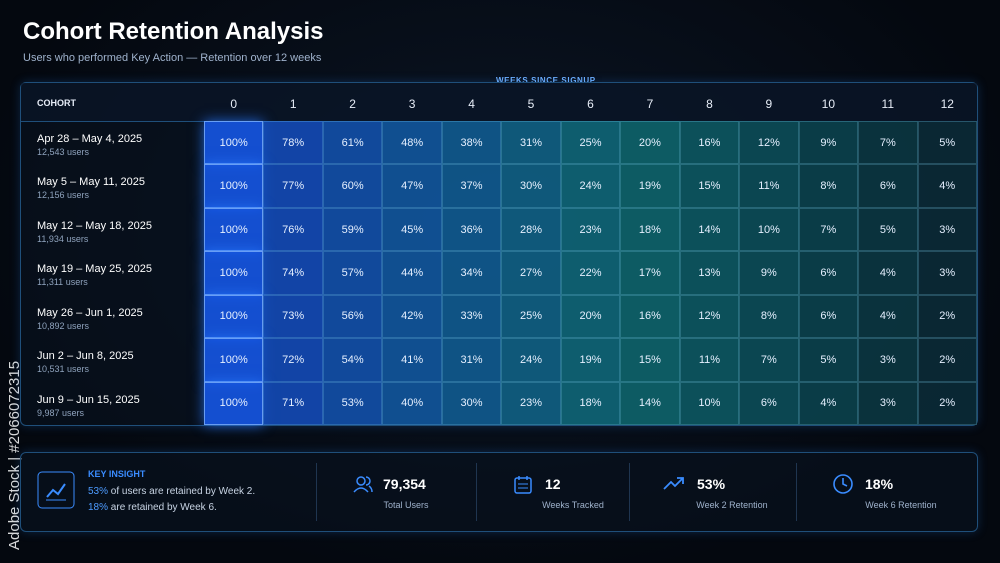  Describe the element at coordinates (94, 225) in the screenshot. I see `cohort-label: May 12 – May 18, 2025` at that location.